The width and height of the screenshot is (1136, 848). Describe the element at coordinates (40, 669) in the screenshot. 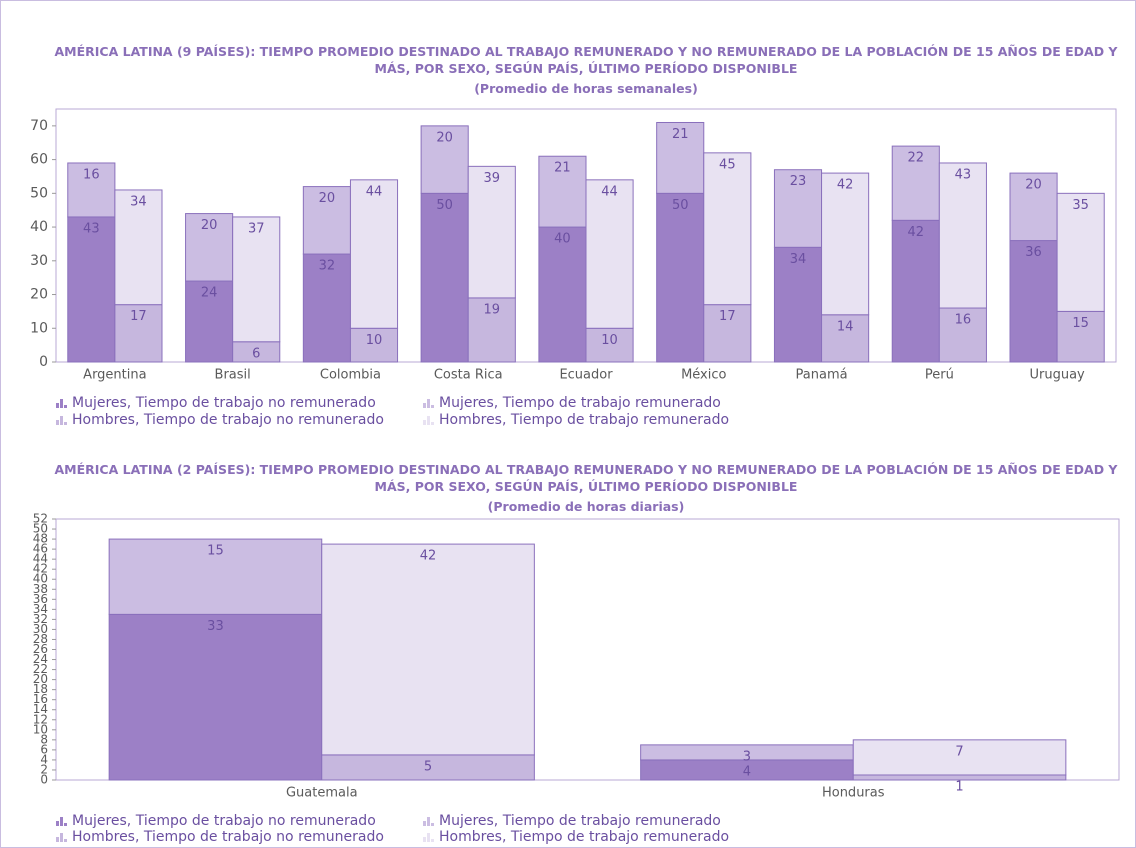

I see `y-tick-label: 22` at that location.